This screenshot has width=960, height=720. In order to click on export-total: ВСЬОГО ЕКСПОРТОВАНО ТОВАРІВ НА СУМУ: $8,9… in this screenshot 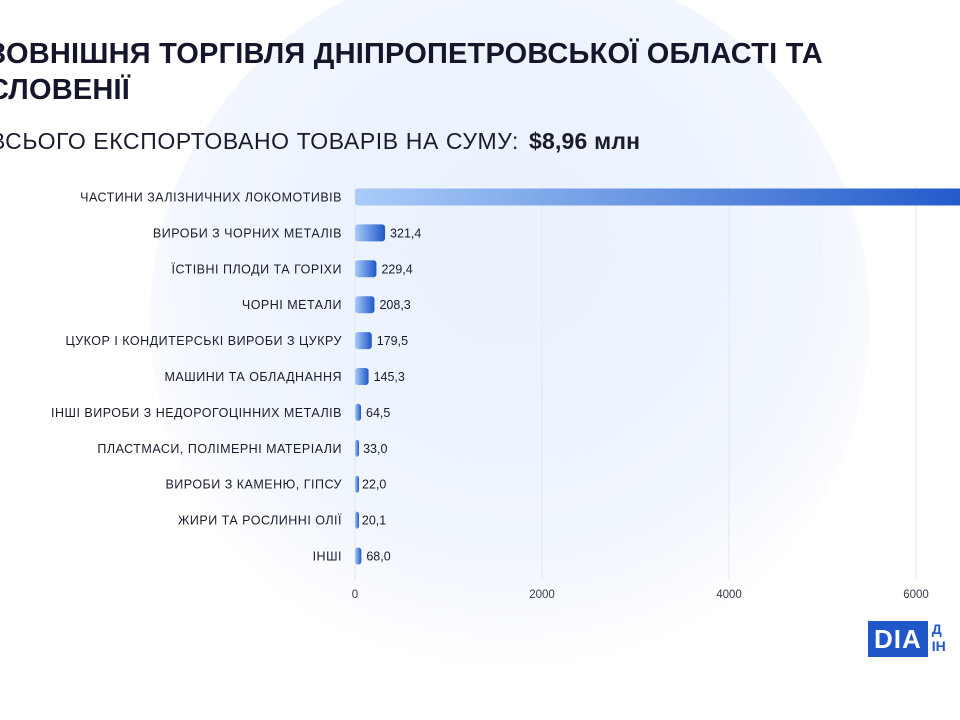, I will do `click(320, 141)`.